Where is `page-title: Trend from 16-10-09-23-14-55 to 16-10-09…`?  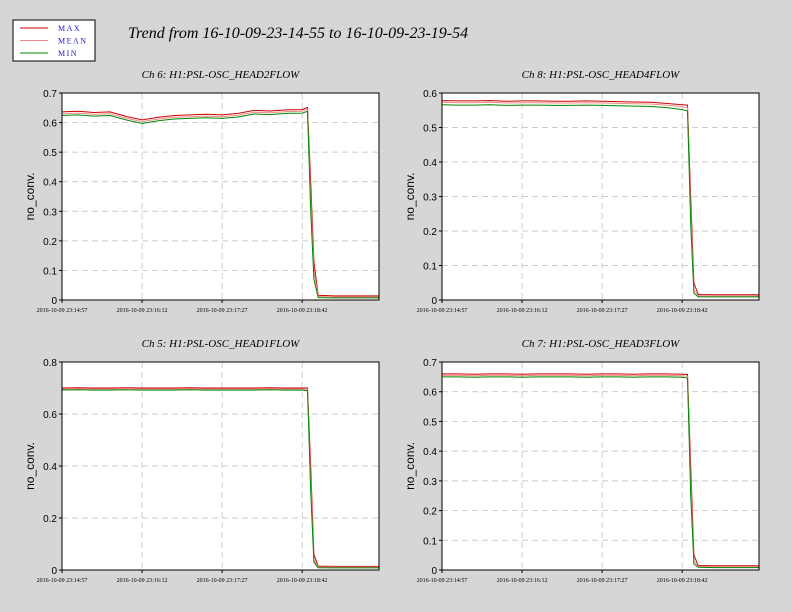
page-title: Trend from 16-10-09-23-14-55 to 16-10-09… is located at coordinates (298, 33).